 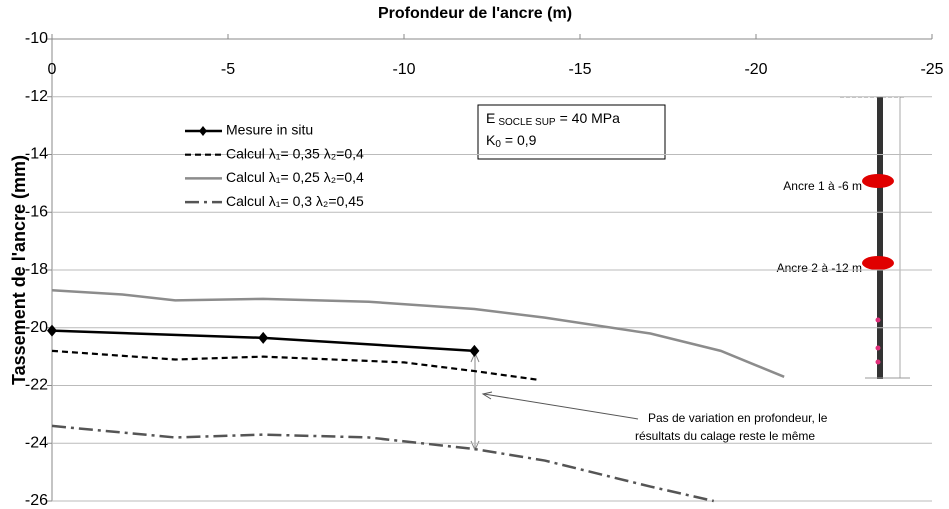 I want to click on y-tick-label: -12, so click(x=36, y=96).